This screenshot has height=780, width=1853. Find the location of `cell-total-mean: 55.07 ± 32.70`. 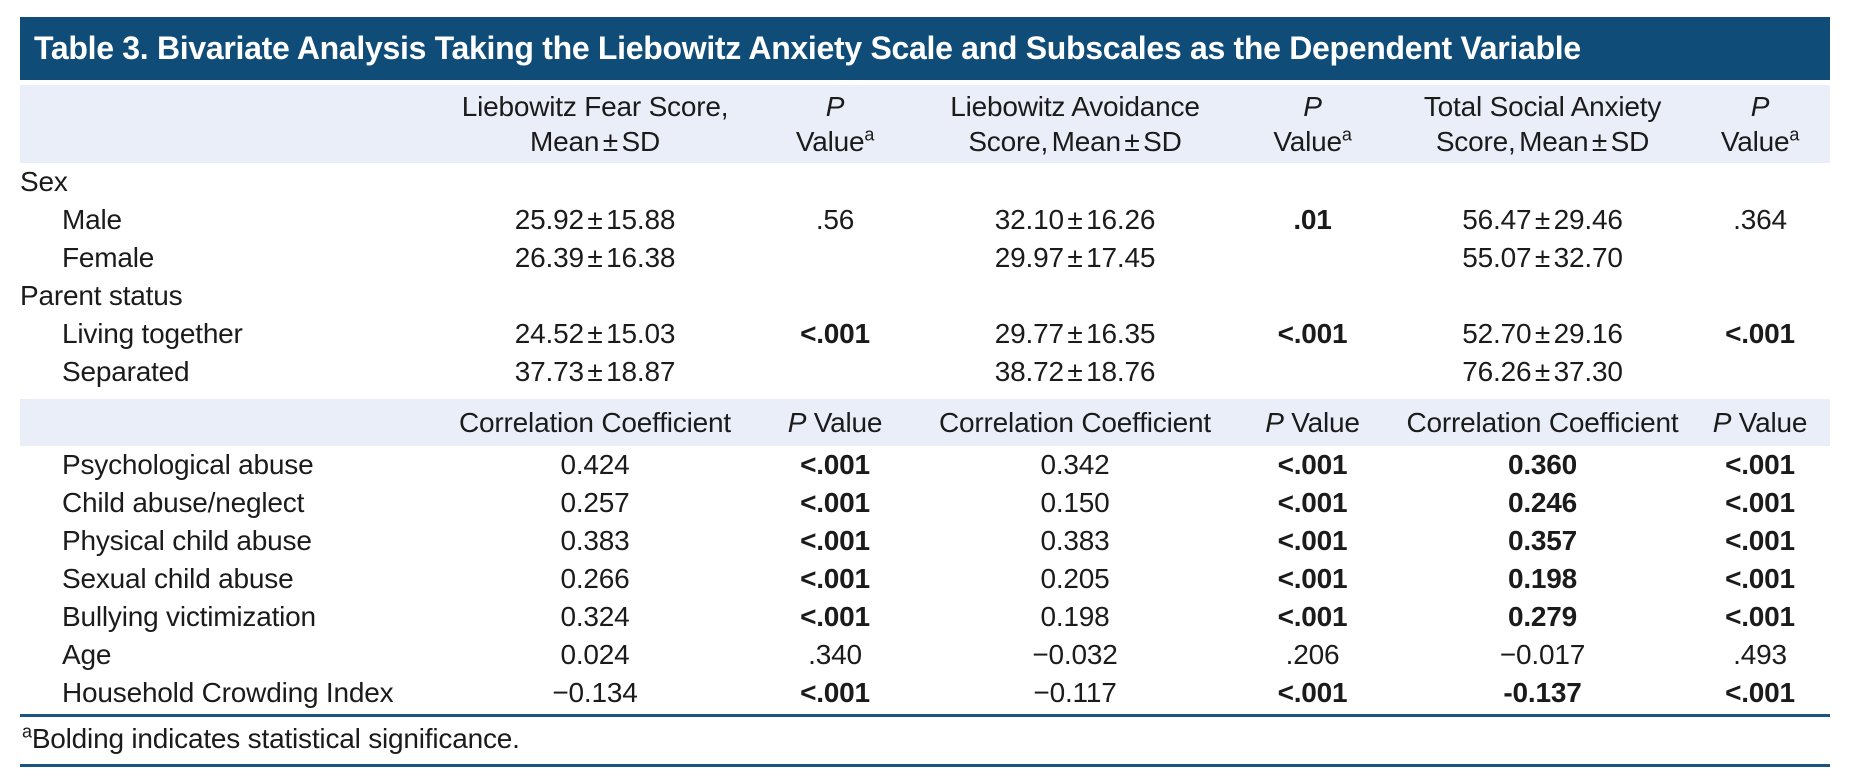

cell-total-mean: 55.07 ± 32.70 is located at coordinates (1542, 257).